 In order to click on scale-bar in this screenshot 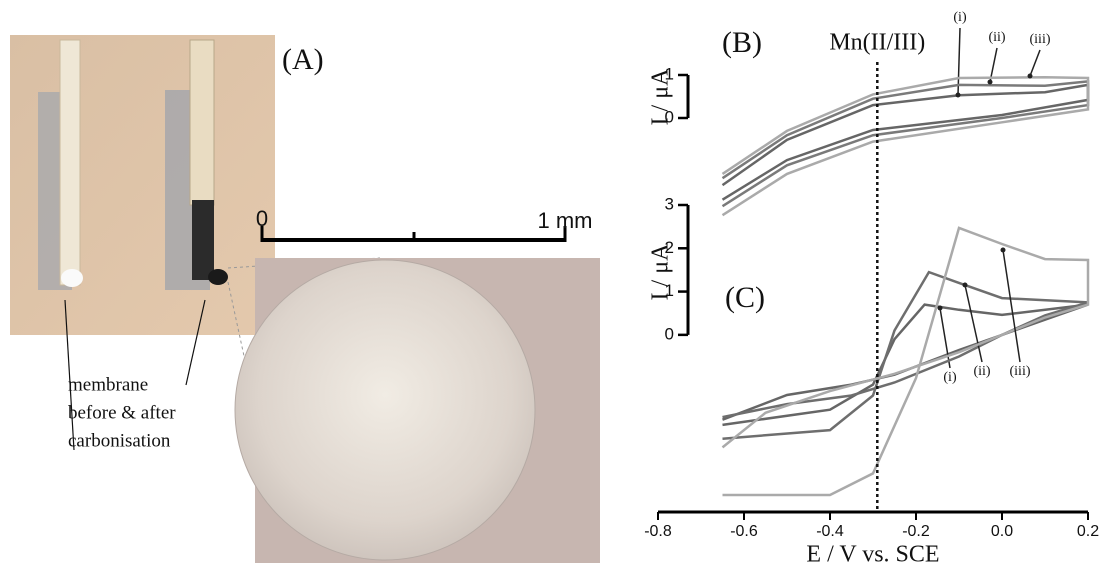, I will do `click(413, 234)`.